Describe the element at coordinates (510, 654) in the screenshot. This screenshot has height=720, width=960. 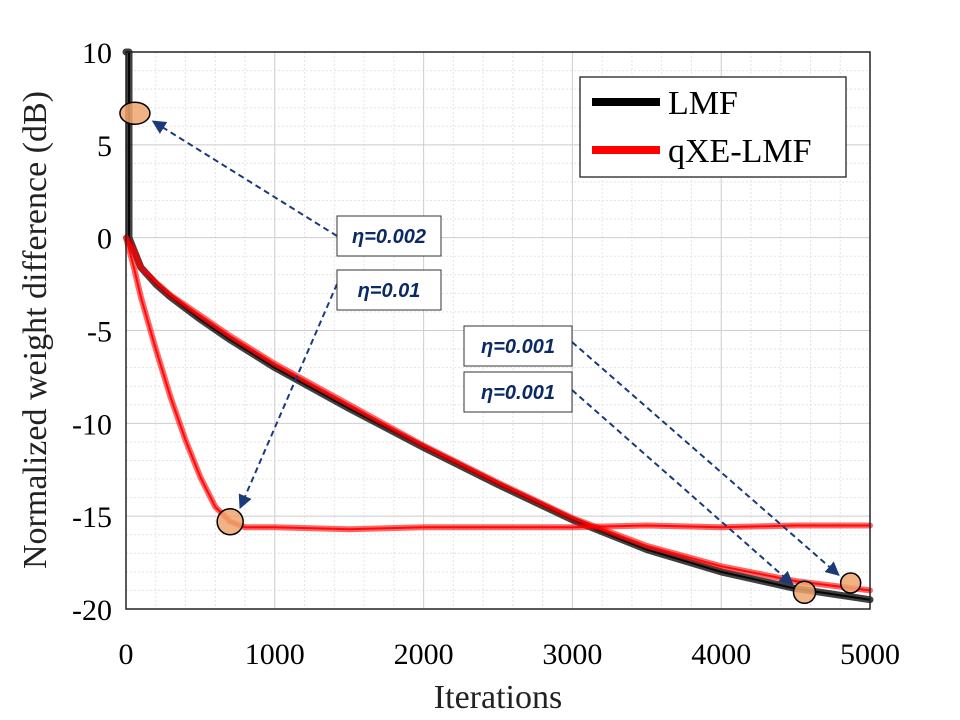
I see `x-tick-labels: 0 1000 2000 3000 4000 5000` at that location.